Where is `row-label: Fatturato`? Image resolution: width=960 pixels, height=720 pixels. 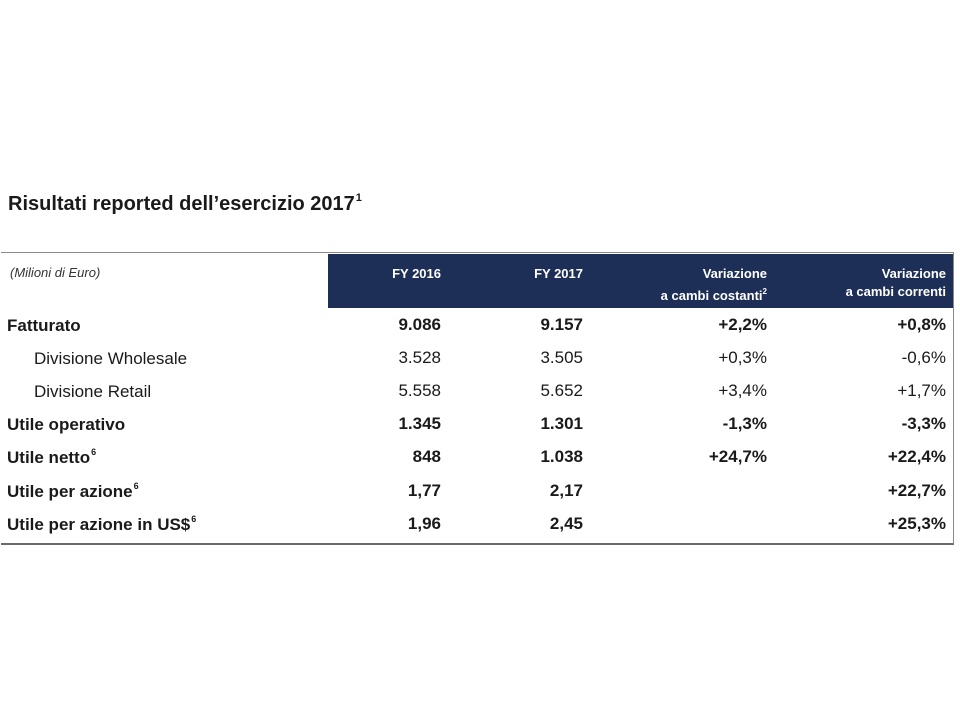
row-label: Fatturato is located at coordinates (44, 325).